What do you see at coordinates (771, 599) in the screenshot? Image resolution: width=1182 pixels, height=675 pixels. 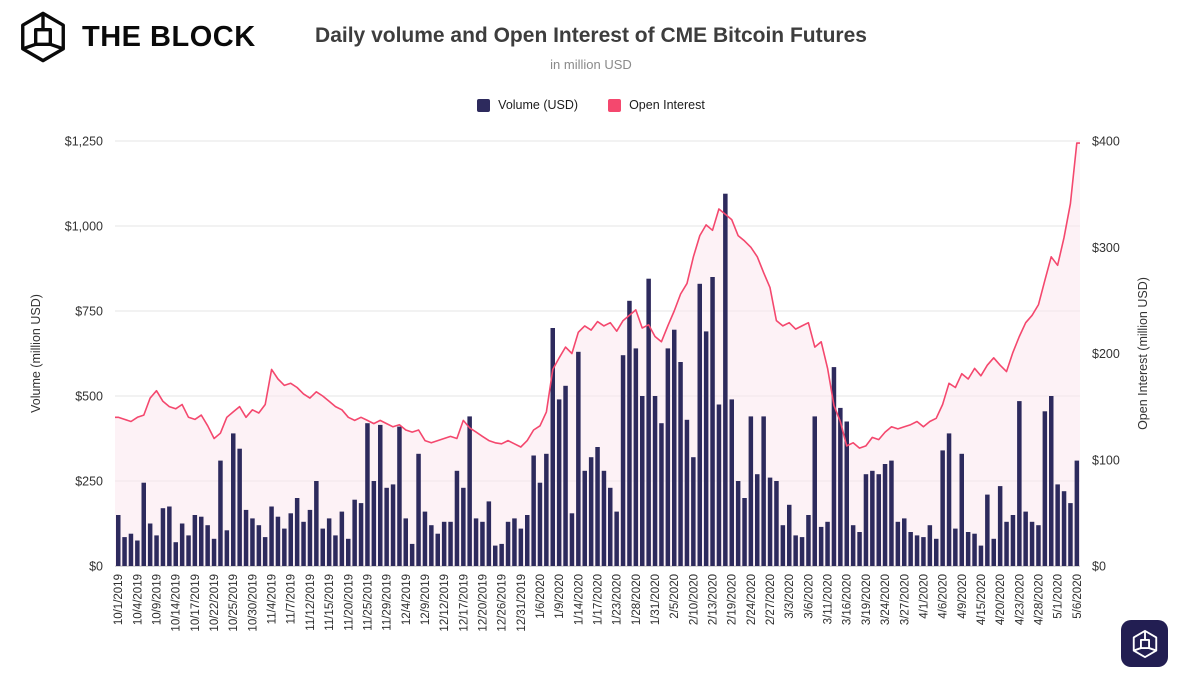 I see `x-tick-label: 2/27/2020` at bounding box center [771, 599].